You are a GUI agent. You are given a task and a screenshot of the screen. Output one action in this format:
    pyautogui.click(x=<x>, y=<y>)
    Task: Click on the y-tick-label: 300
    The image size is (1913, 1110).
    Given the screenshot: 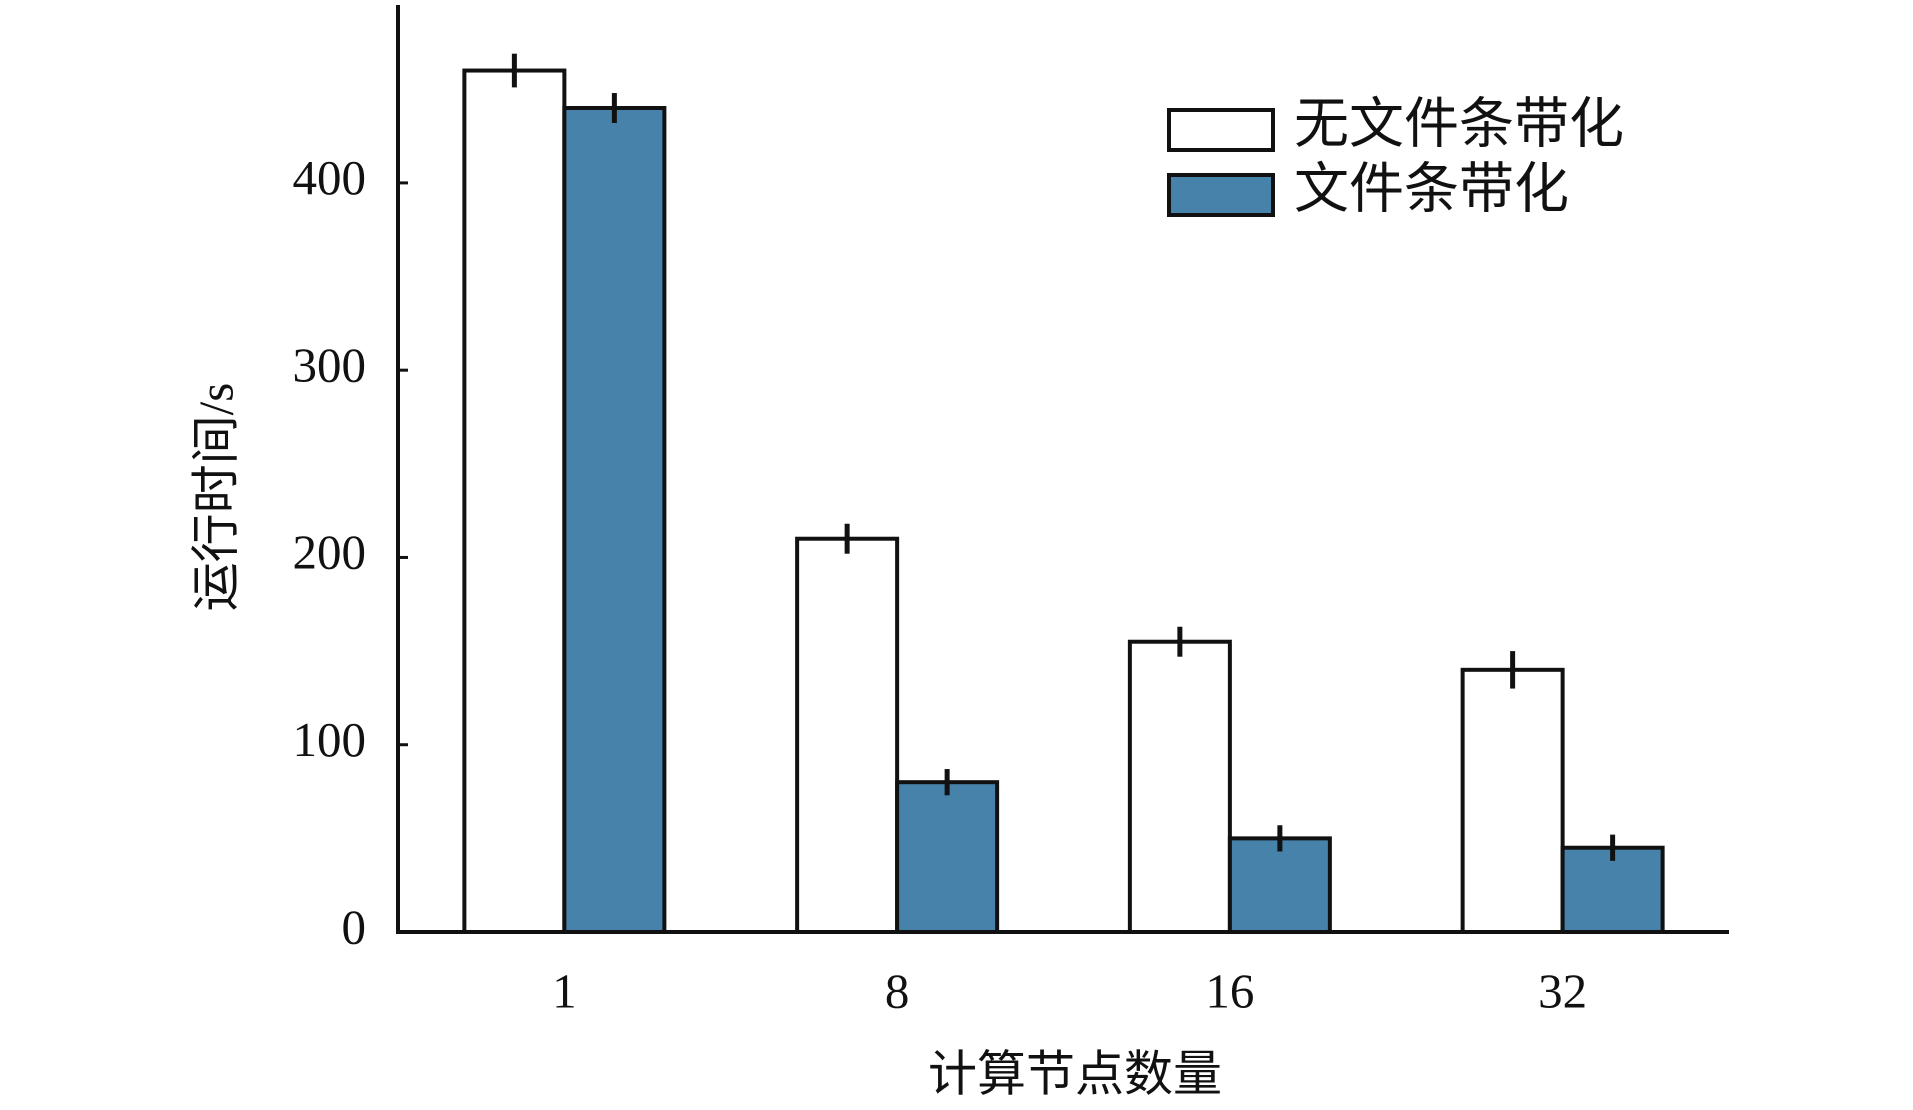 What is the action you would take?
    pyautogui.click(x=330, y=364)
    